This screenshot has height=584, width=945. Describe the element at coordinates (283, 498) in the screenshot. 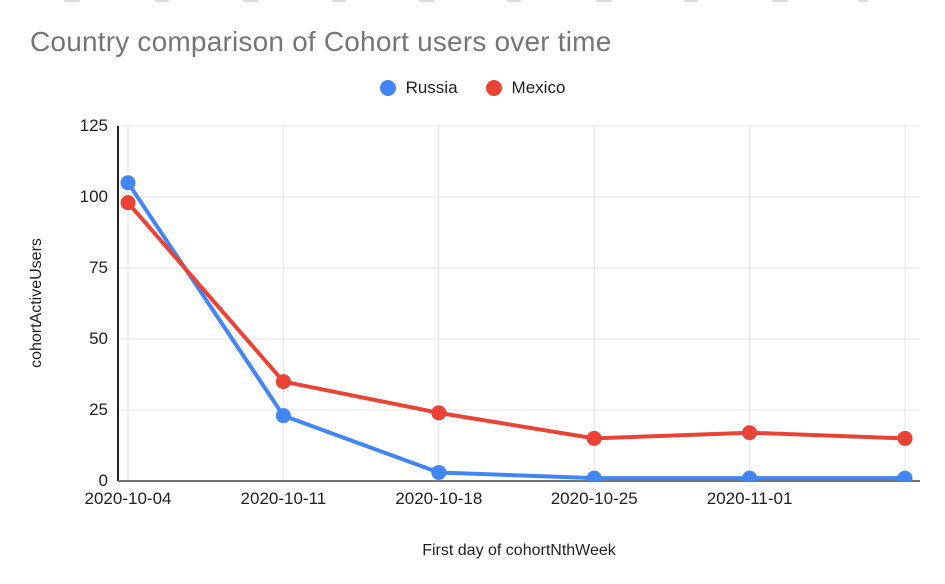

I see `x-tick-label: 2020-10-11` at that location.